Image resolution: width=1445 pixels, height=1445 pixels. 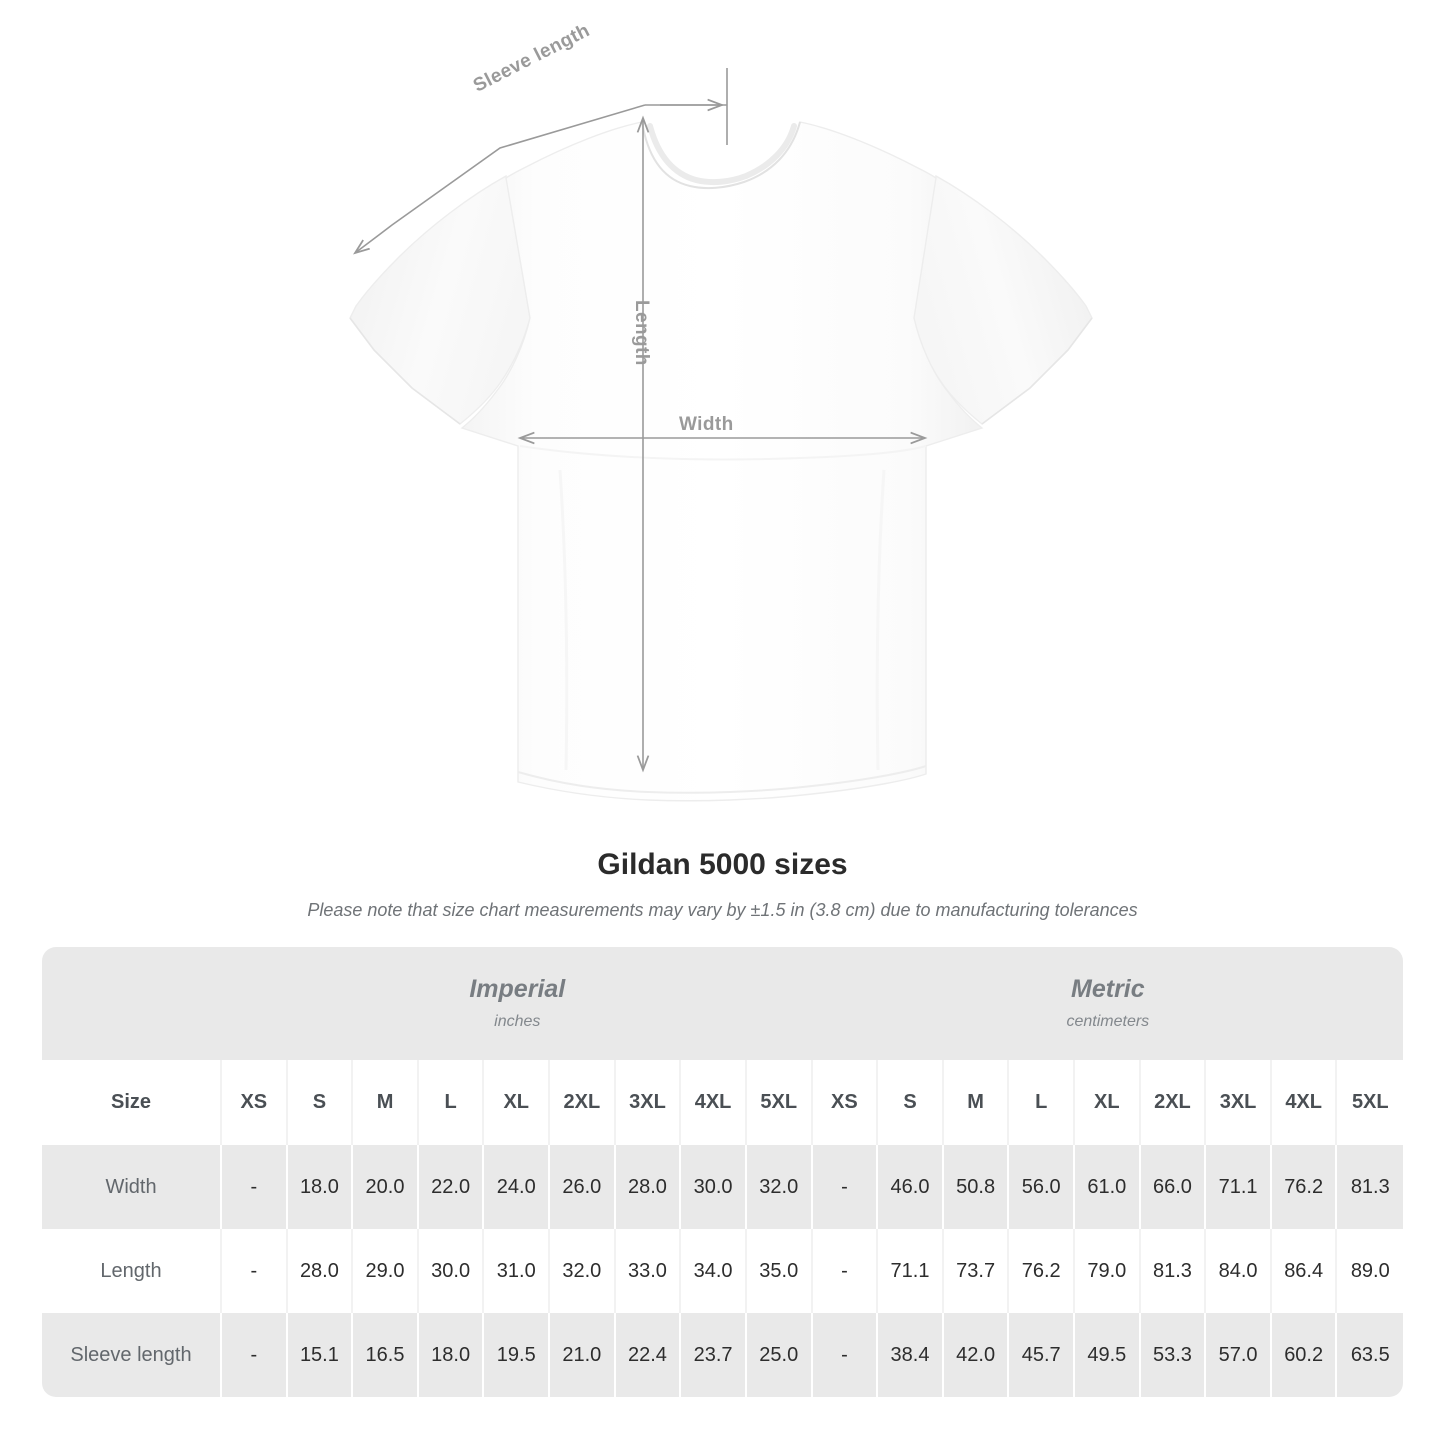 I want to click on unit-band-row: Imperial inches Metric centimeters, so click(x=723, y=1003).